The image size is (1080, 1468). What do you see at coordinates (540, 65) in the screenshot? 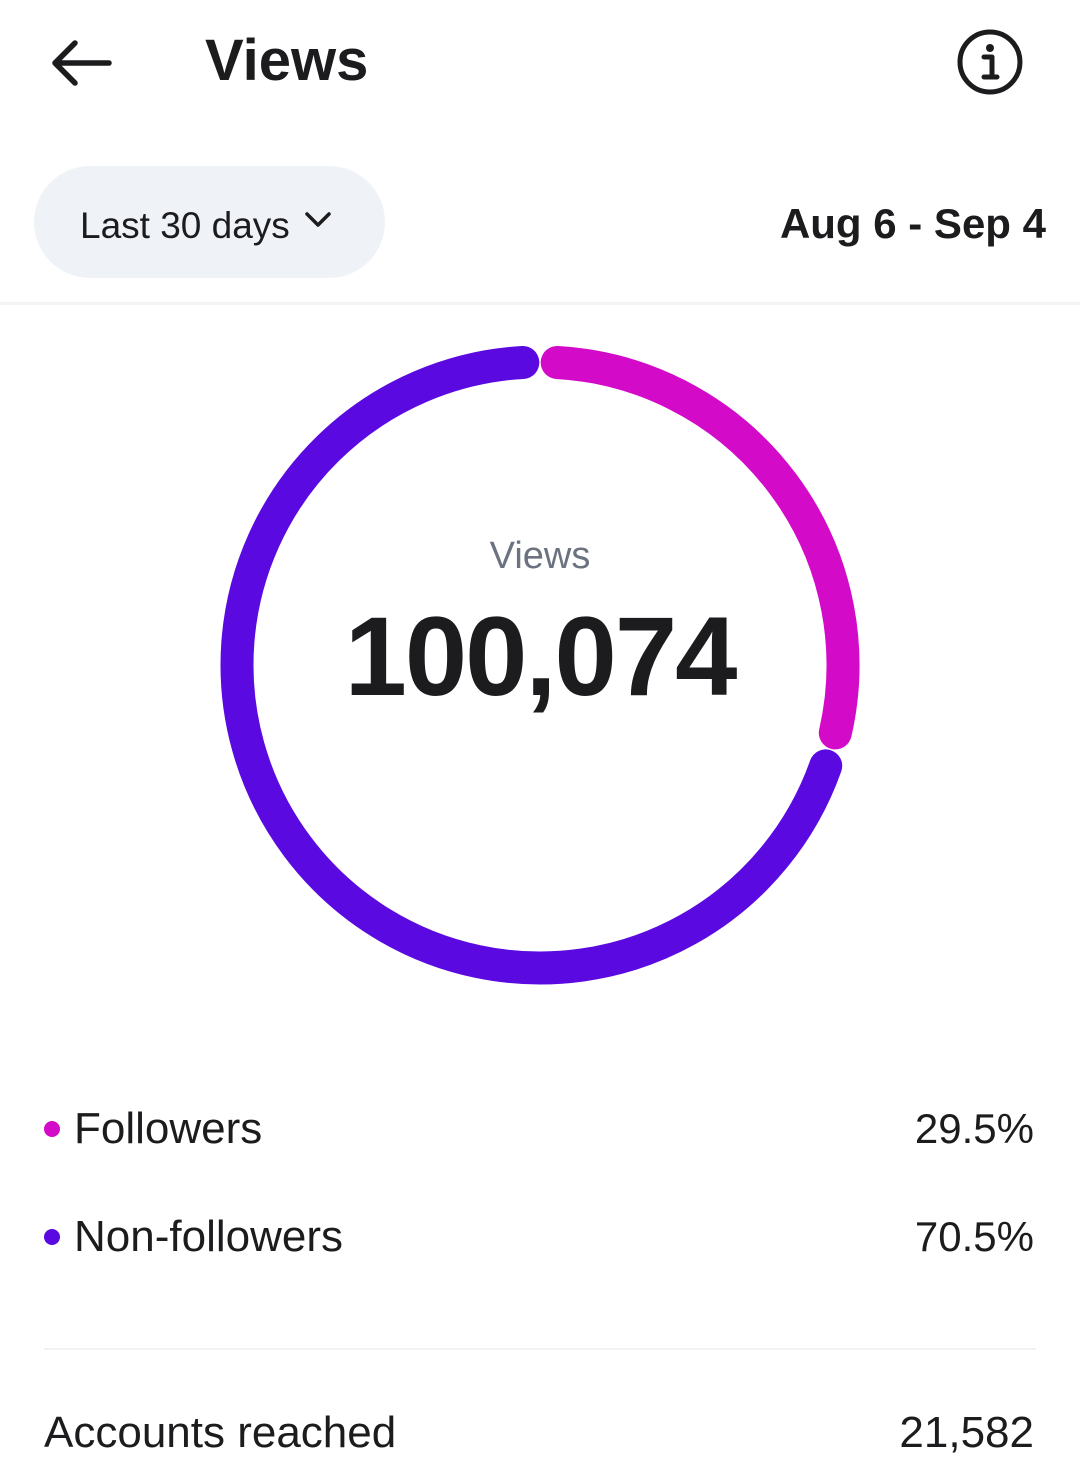
I see `top-bar: Views` at bounding box center [540, 65].